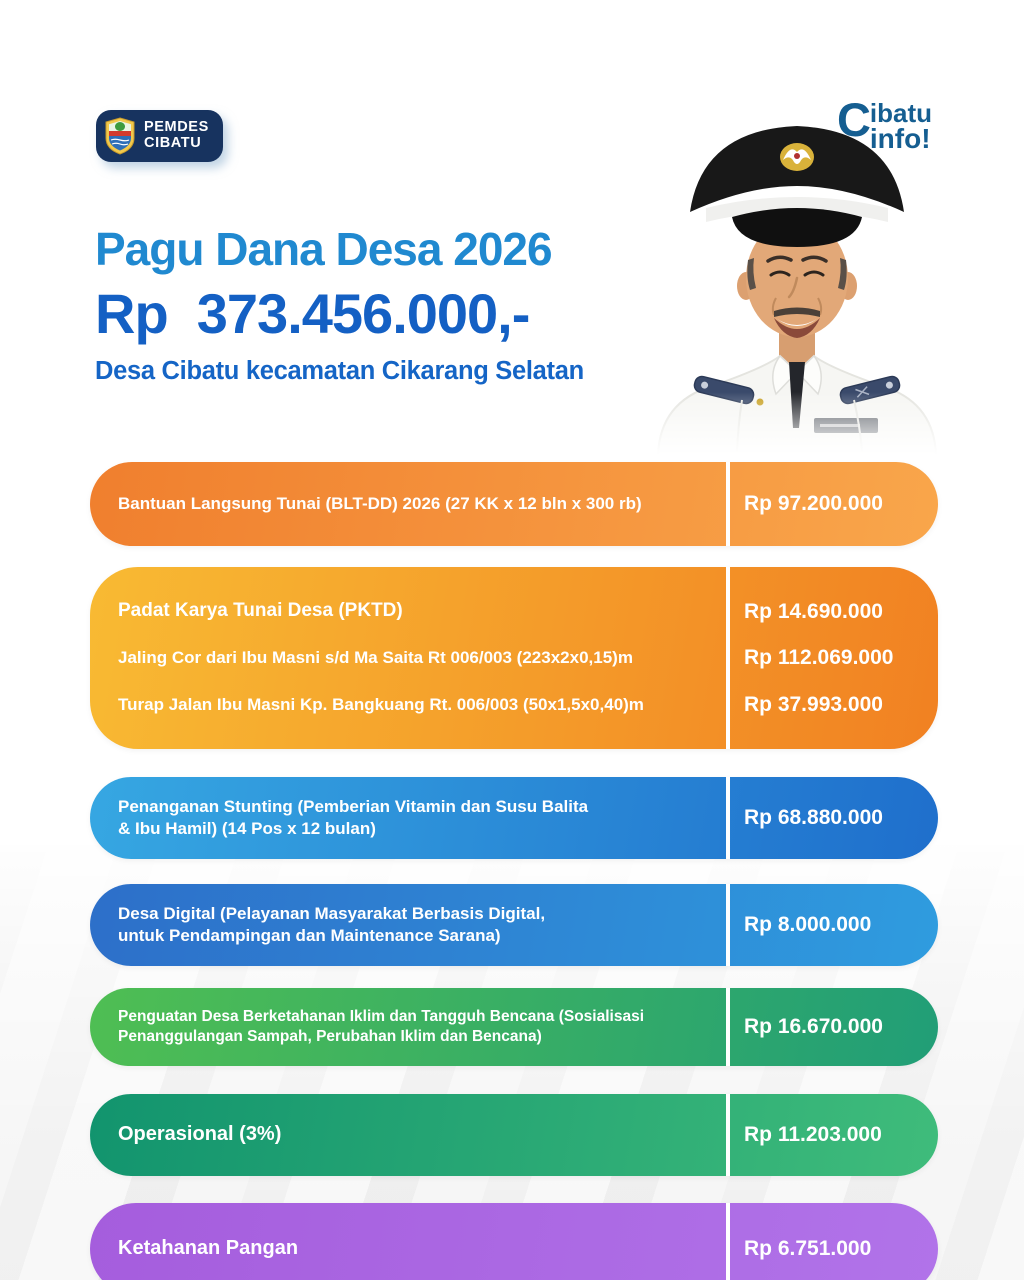 The width and height of the screenshot is (1024, 1280). I want to click on budget-label: Padat Karya Tunai Desa (PKTD), so click(260, 611).